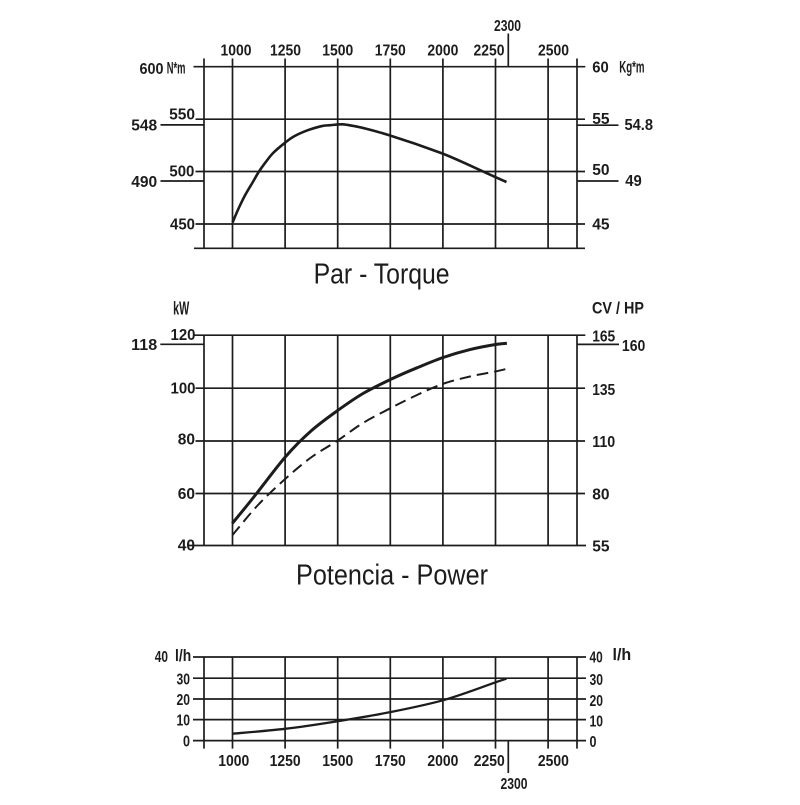 The height and width of the screenshot is (805, 800). What do you see at coordinates (392, 576) in the screenshot?
I see `svg-text: Potencia - Power` at bounding box center [392, 576].